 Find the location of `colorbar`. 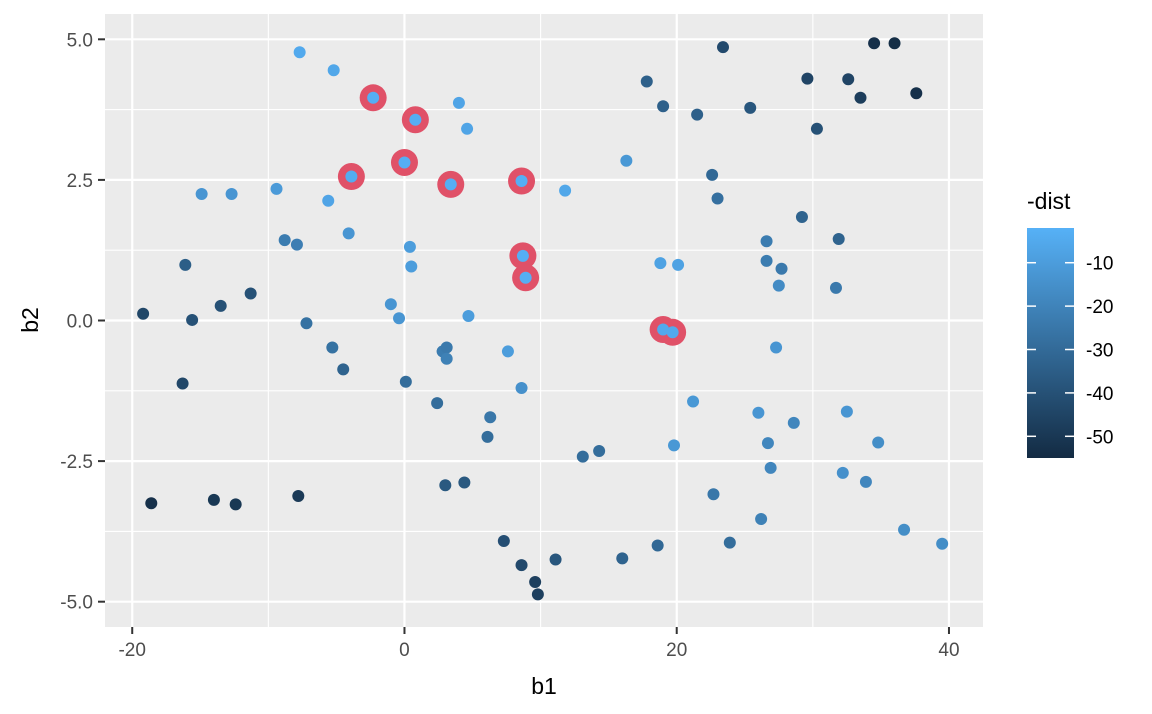

colorbar is located at coordinates (1050, 343).